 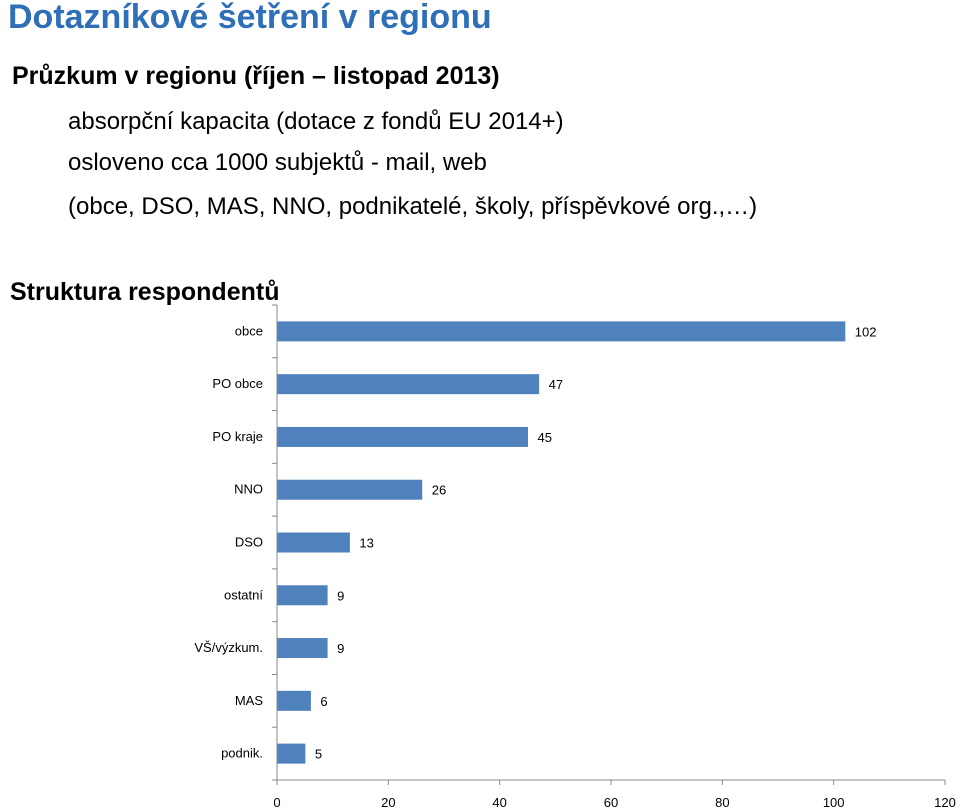 What do you see at coordinates (545, 437) in the screenshot?
I see `data-label: 45` at bounding box center [545, 437].